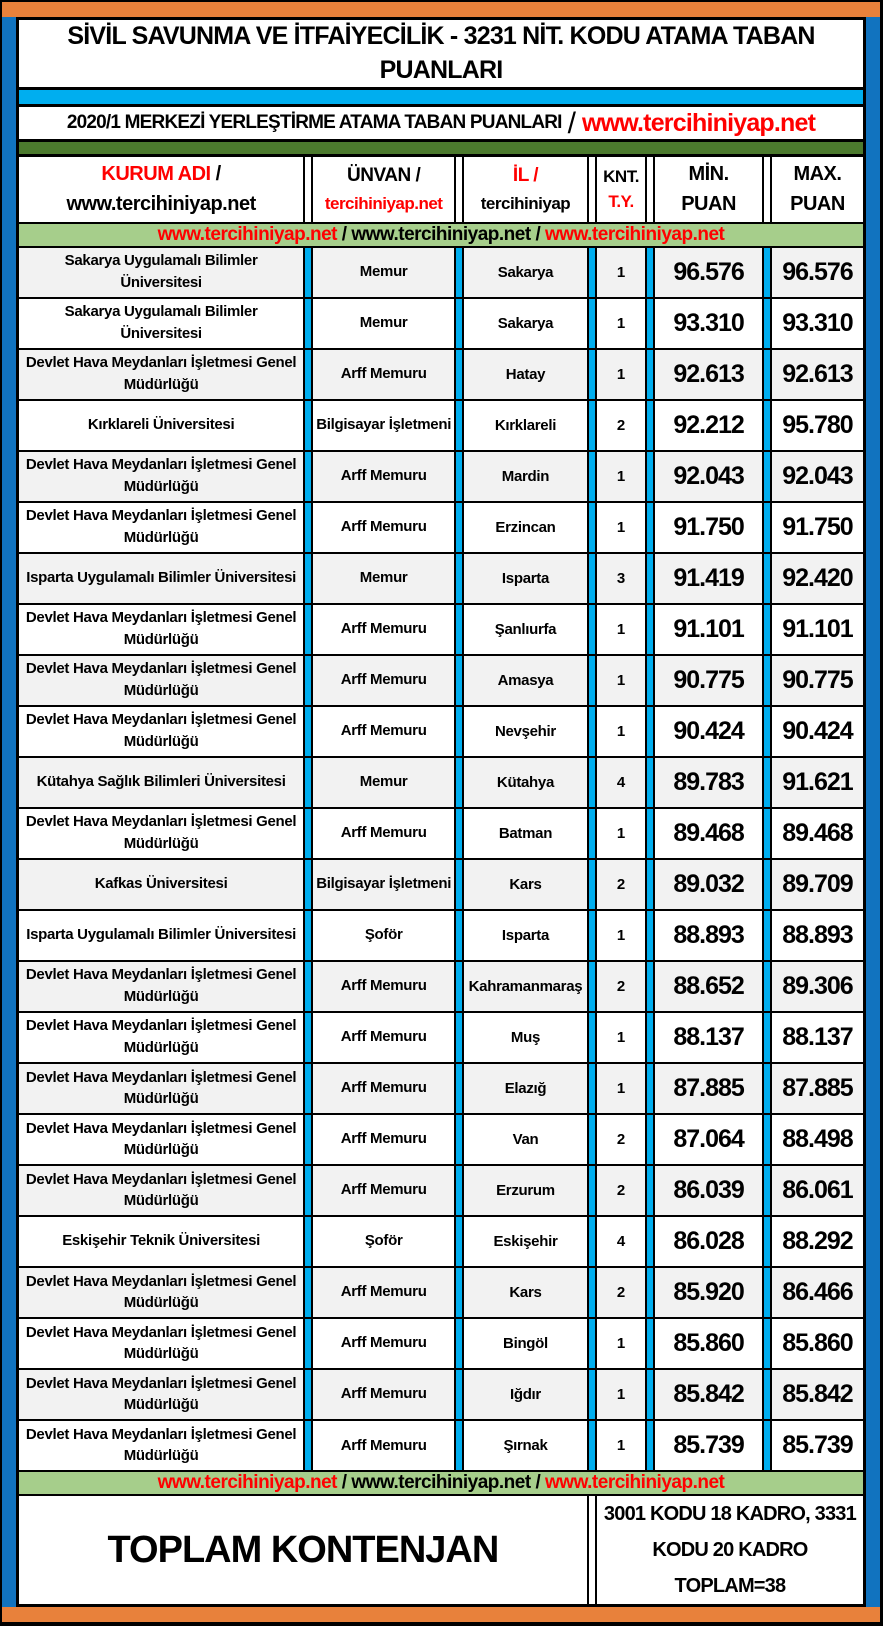 Image resolution: width=883 pixels, height=1626 pixels. Describe the element at coordinates (708, 680) in the screenshot. I see `min-cell: 90.775` at that location.